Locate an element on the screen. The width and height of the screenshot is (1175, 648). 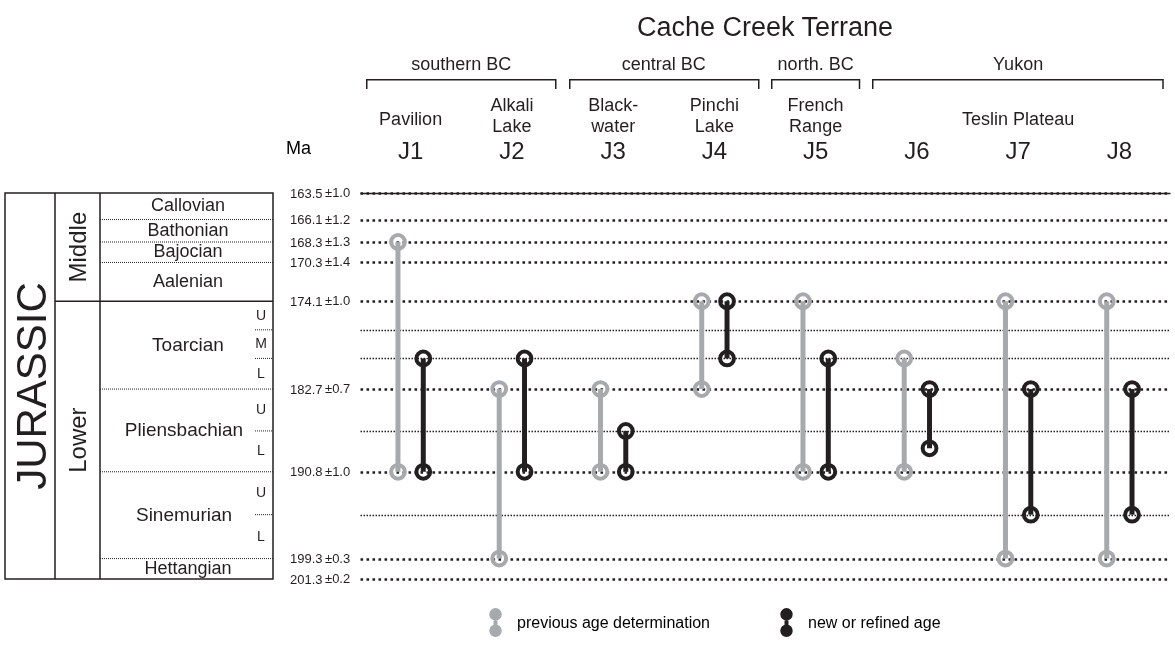
text: French Range is located at coordinates (815, 115).